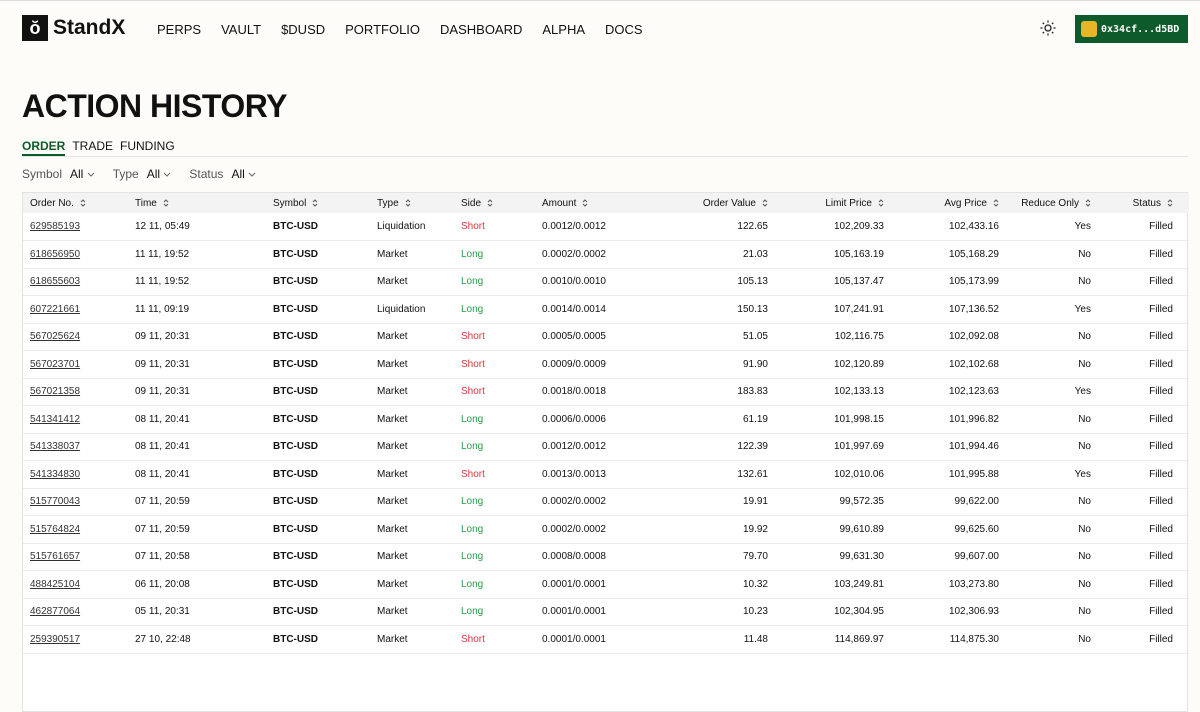  I want to click on order-no: 567025624, so click(55, 337).